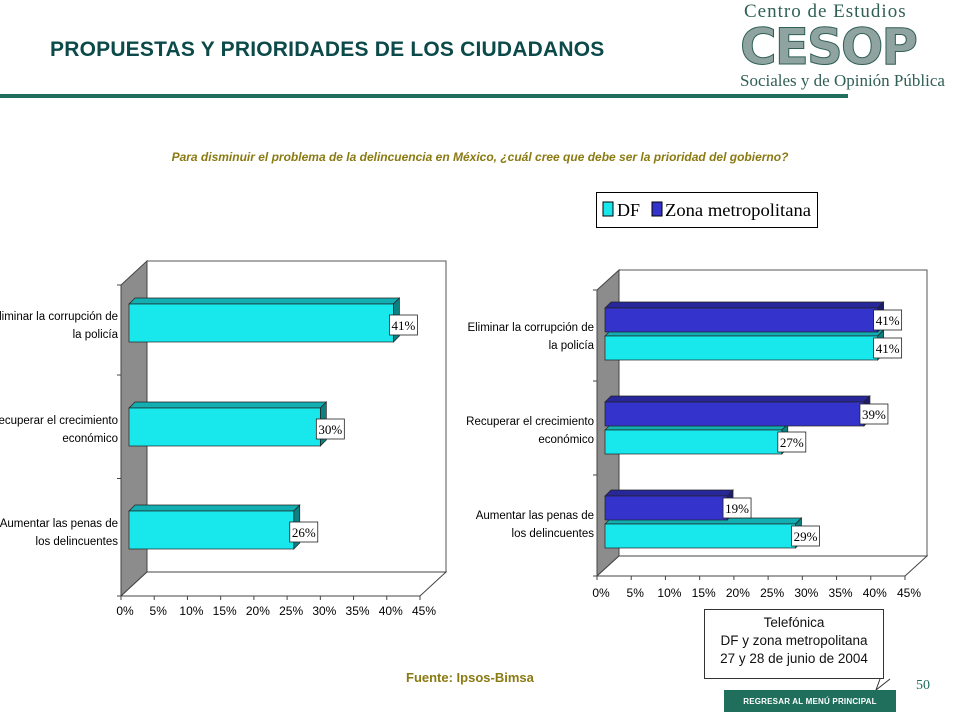 This screenshot has height=720, width=960. I want to click on legend-label-df: DF, so click(628, 210).